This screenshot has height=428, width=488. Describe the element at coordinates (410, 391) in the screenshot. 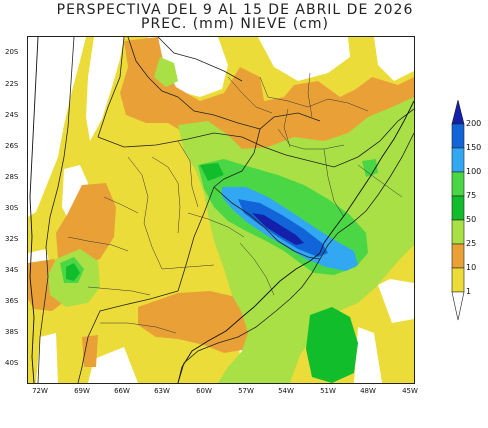

I see `lon-label-45w: 45W` at that location.